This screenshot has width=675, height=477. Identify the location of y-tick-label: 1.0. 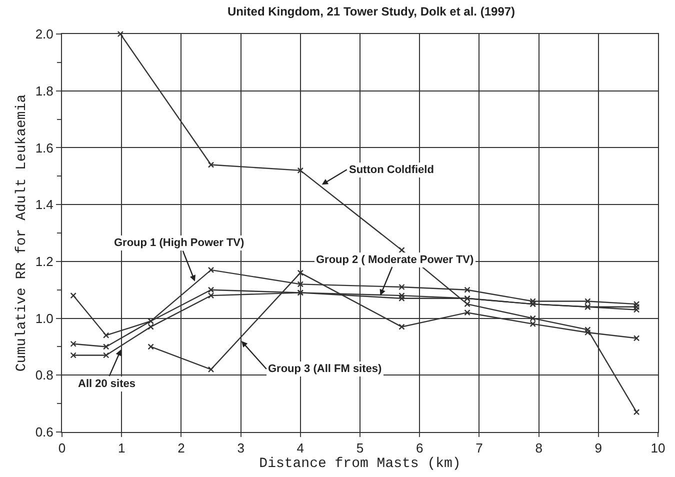
(44, 318).